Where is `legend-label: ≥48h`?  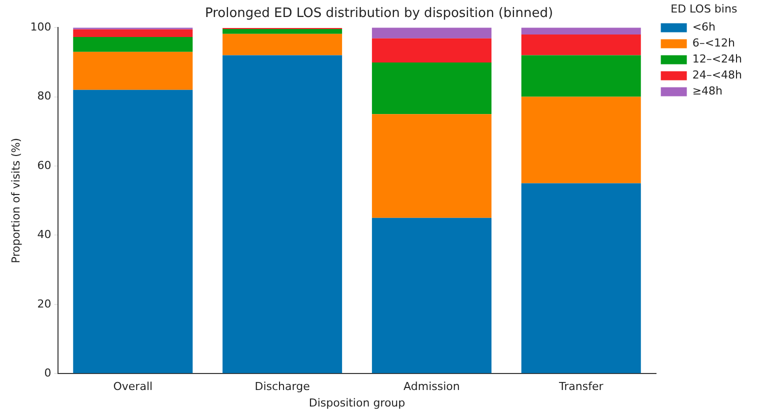 legend-label: ≥48h is located at coordinates (707, 91).